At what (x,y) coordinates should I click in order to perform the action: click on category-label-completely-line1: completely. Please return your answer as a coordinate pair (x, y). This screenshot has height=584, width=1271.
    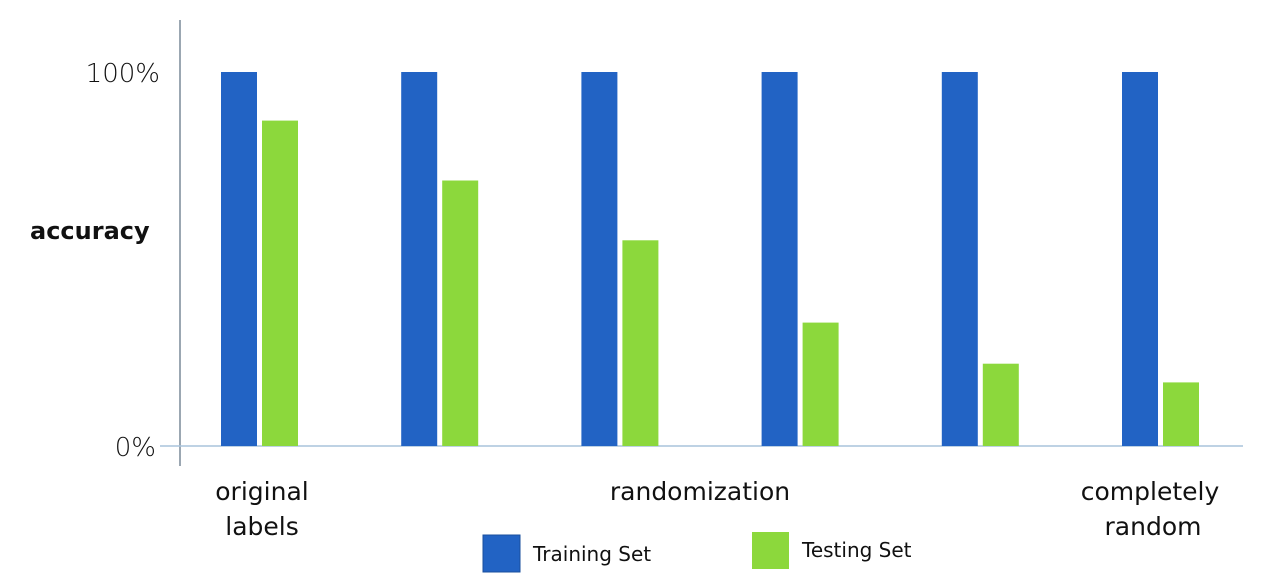
    Looking at the image, I should click on (1150, 491).